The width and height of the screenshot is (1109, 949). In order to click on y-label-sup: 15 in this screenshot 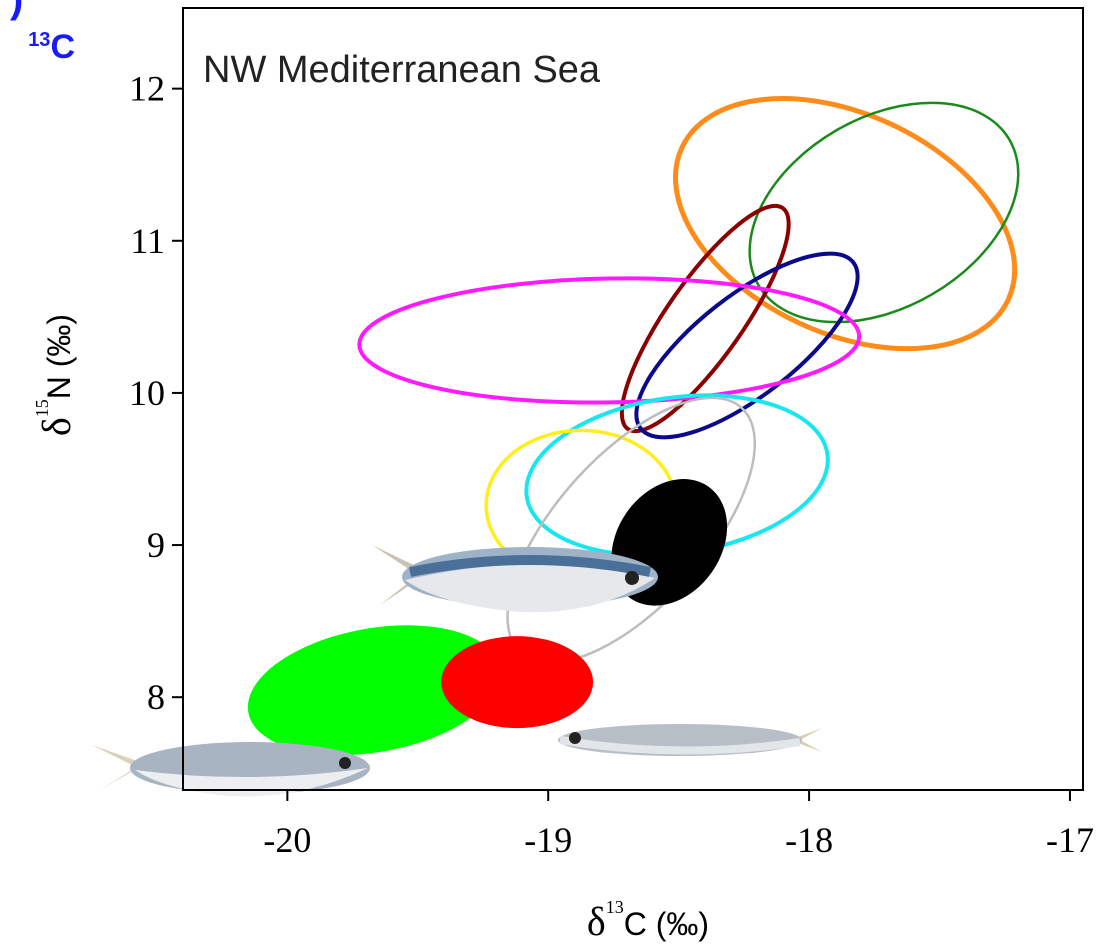, I will do `click(42, 408)`.